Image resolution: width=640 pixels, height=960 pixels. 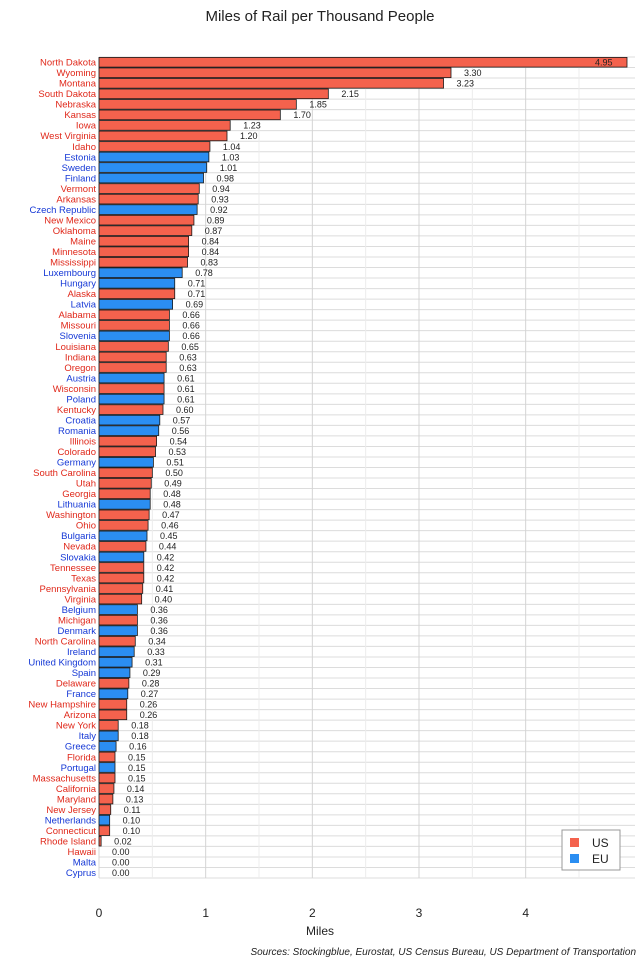 What do you see at coordinates (473, 73) in the screenshot?
I see `value-label: 3.30` at bounding box center [473, 73].